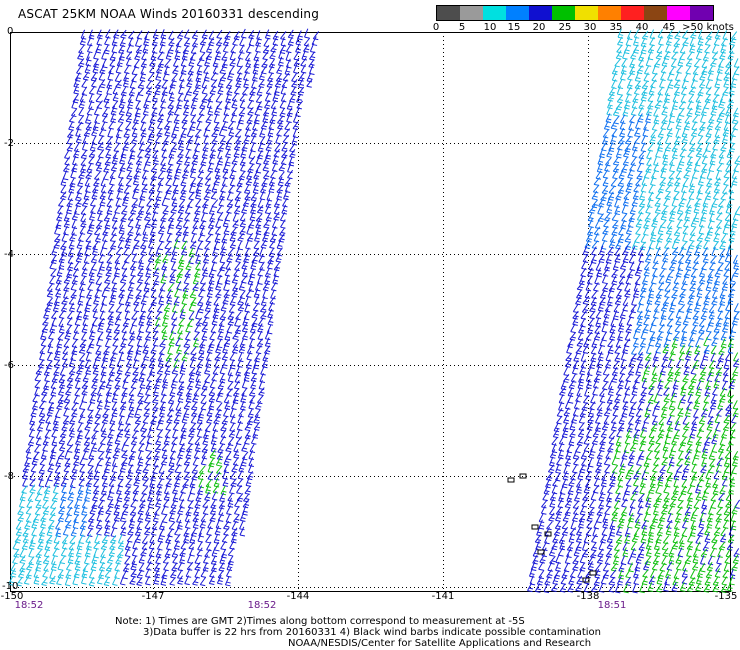 The width and height of the screenshot is (740, 650). What do you see at coordinates (9, 143) in the screenshot?
I see `lat-label-minus2: -2` at bounding box center [9, 143].